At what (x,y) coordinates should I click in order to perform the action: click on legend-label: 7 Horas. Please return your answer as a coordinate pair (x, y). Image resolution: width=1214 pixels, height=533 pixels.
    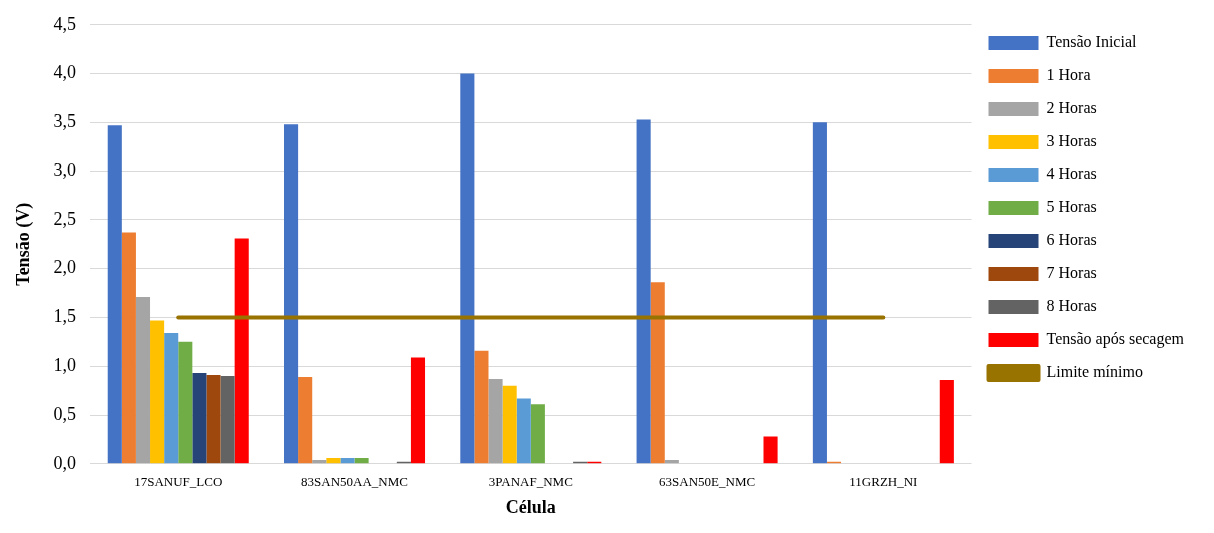
    Looking at the image, I should click on (1071, 273).